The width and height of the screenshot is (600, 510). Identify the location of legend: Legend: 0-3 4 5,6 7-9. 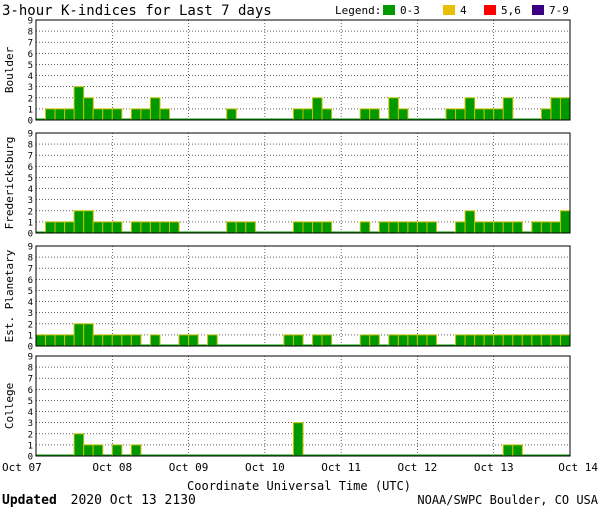
(452, 10).